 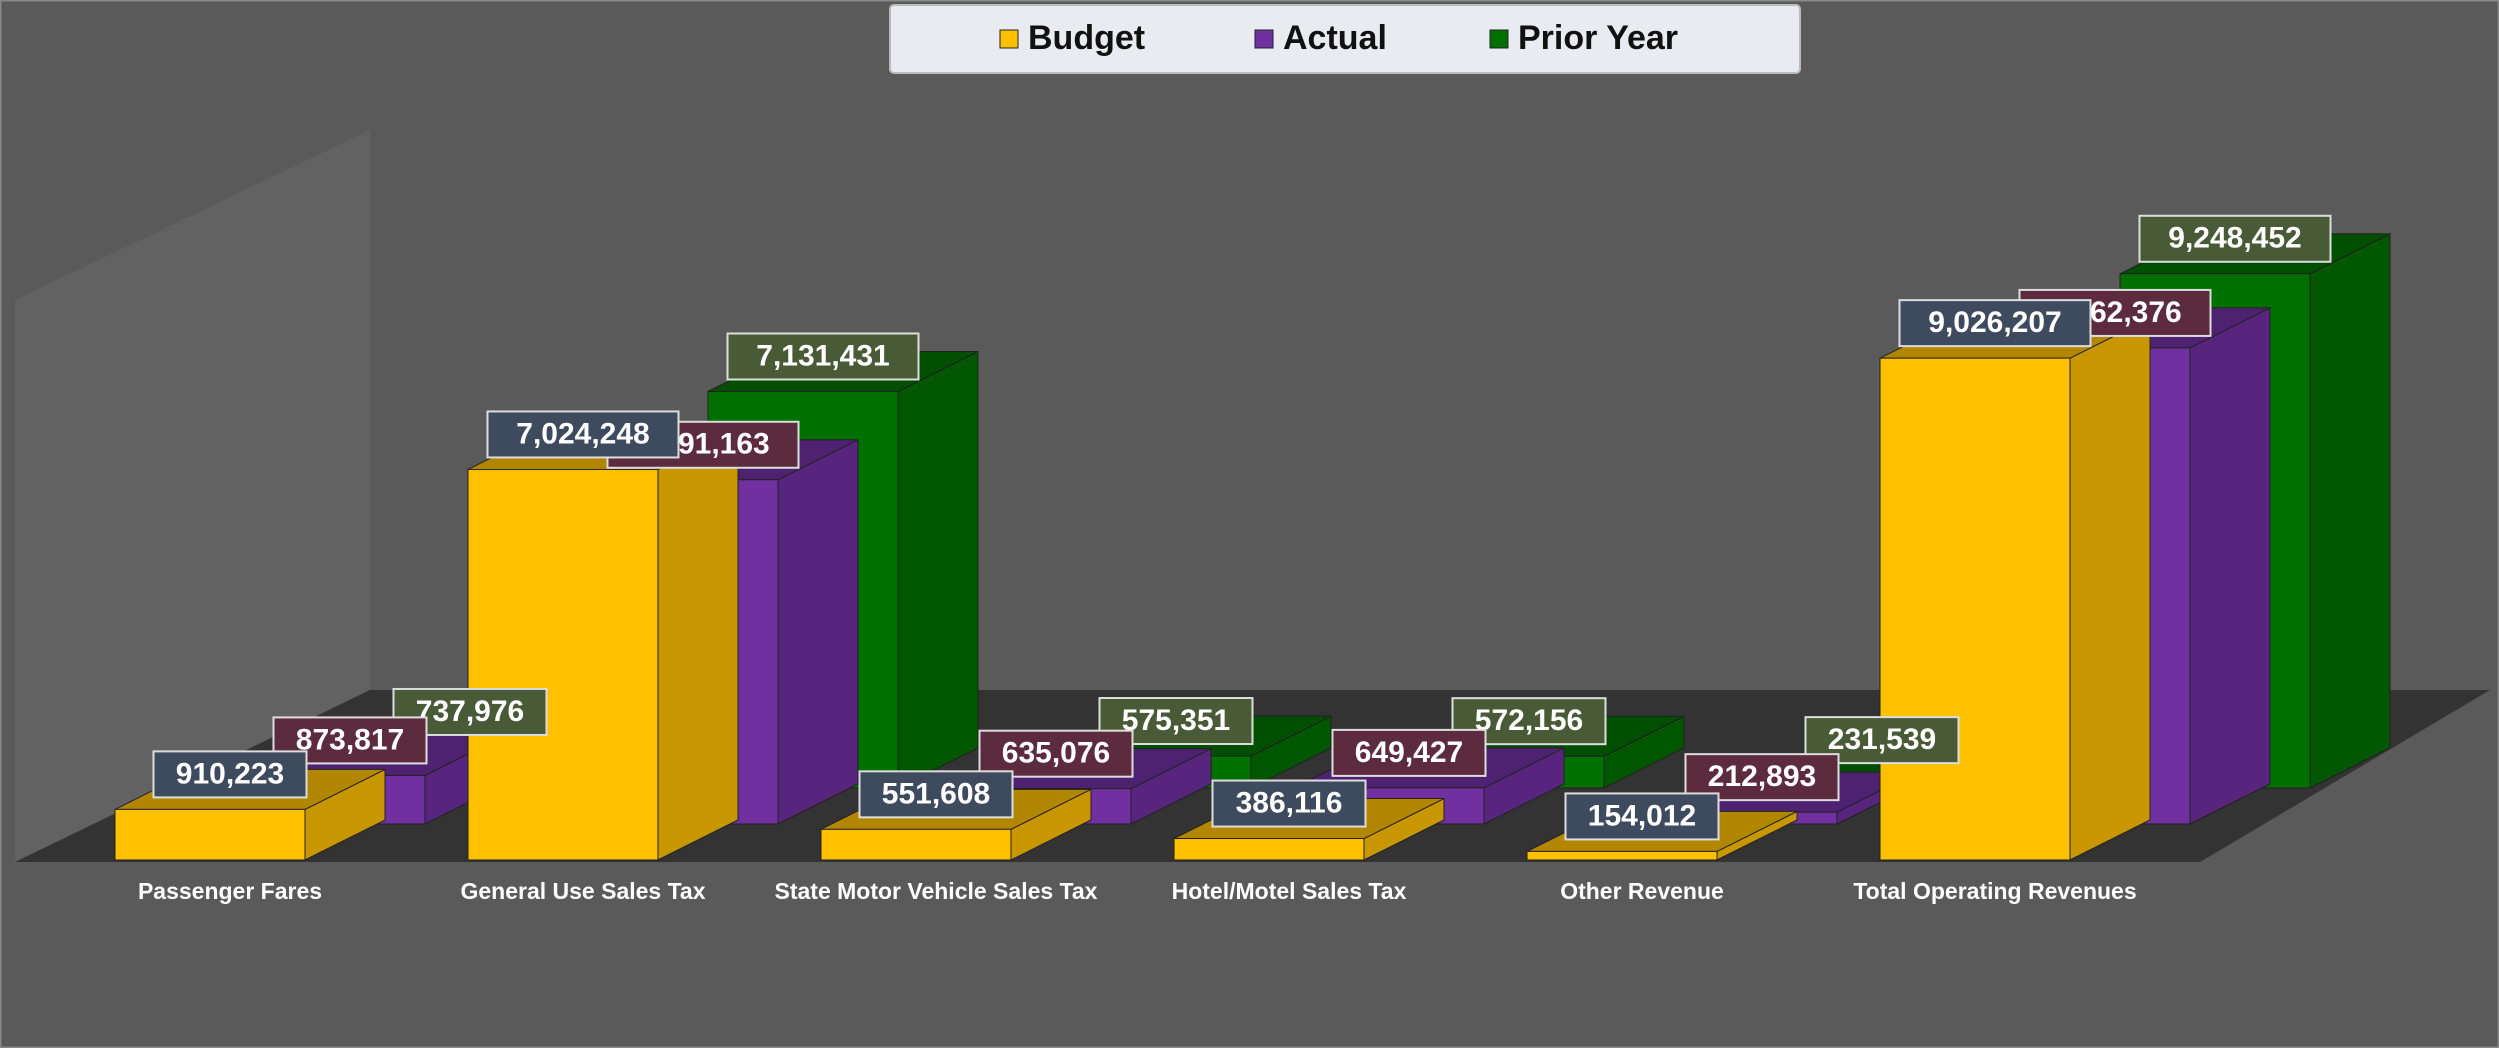 I want to click on legend-label: Actual, so click(x=1335, y=38).